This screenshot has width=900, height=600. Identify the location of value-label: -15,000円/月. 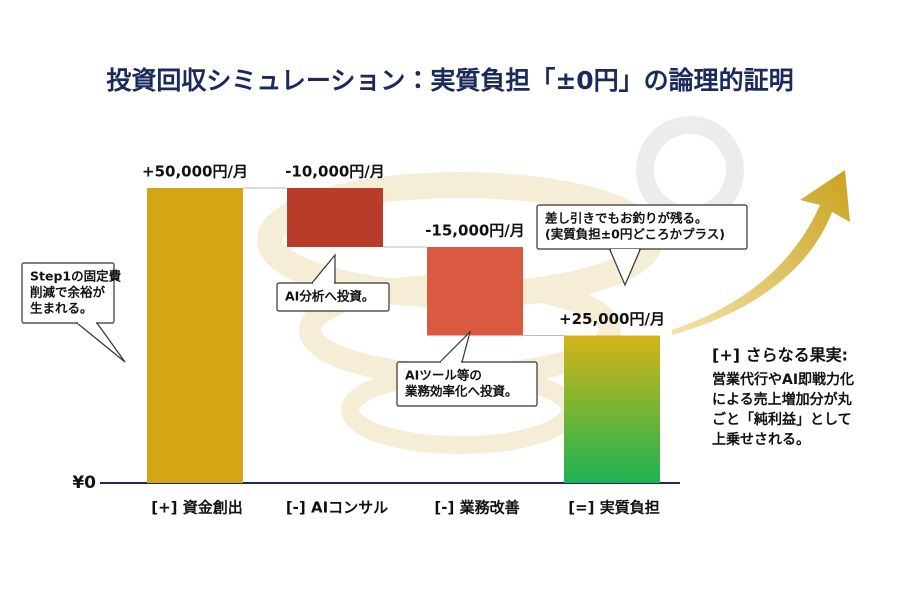
(475, 231).